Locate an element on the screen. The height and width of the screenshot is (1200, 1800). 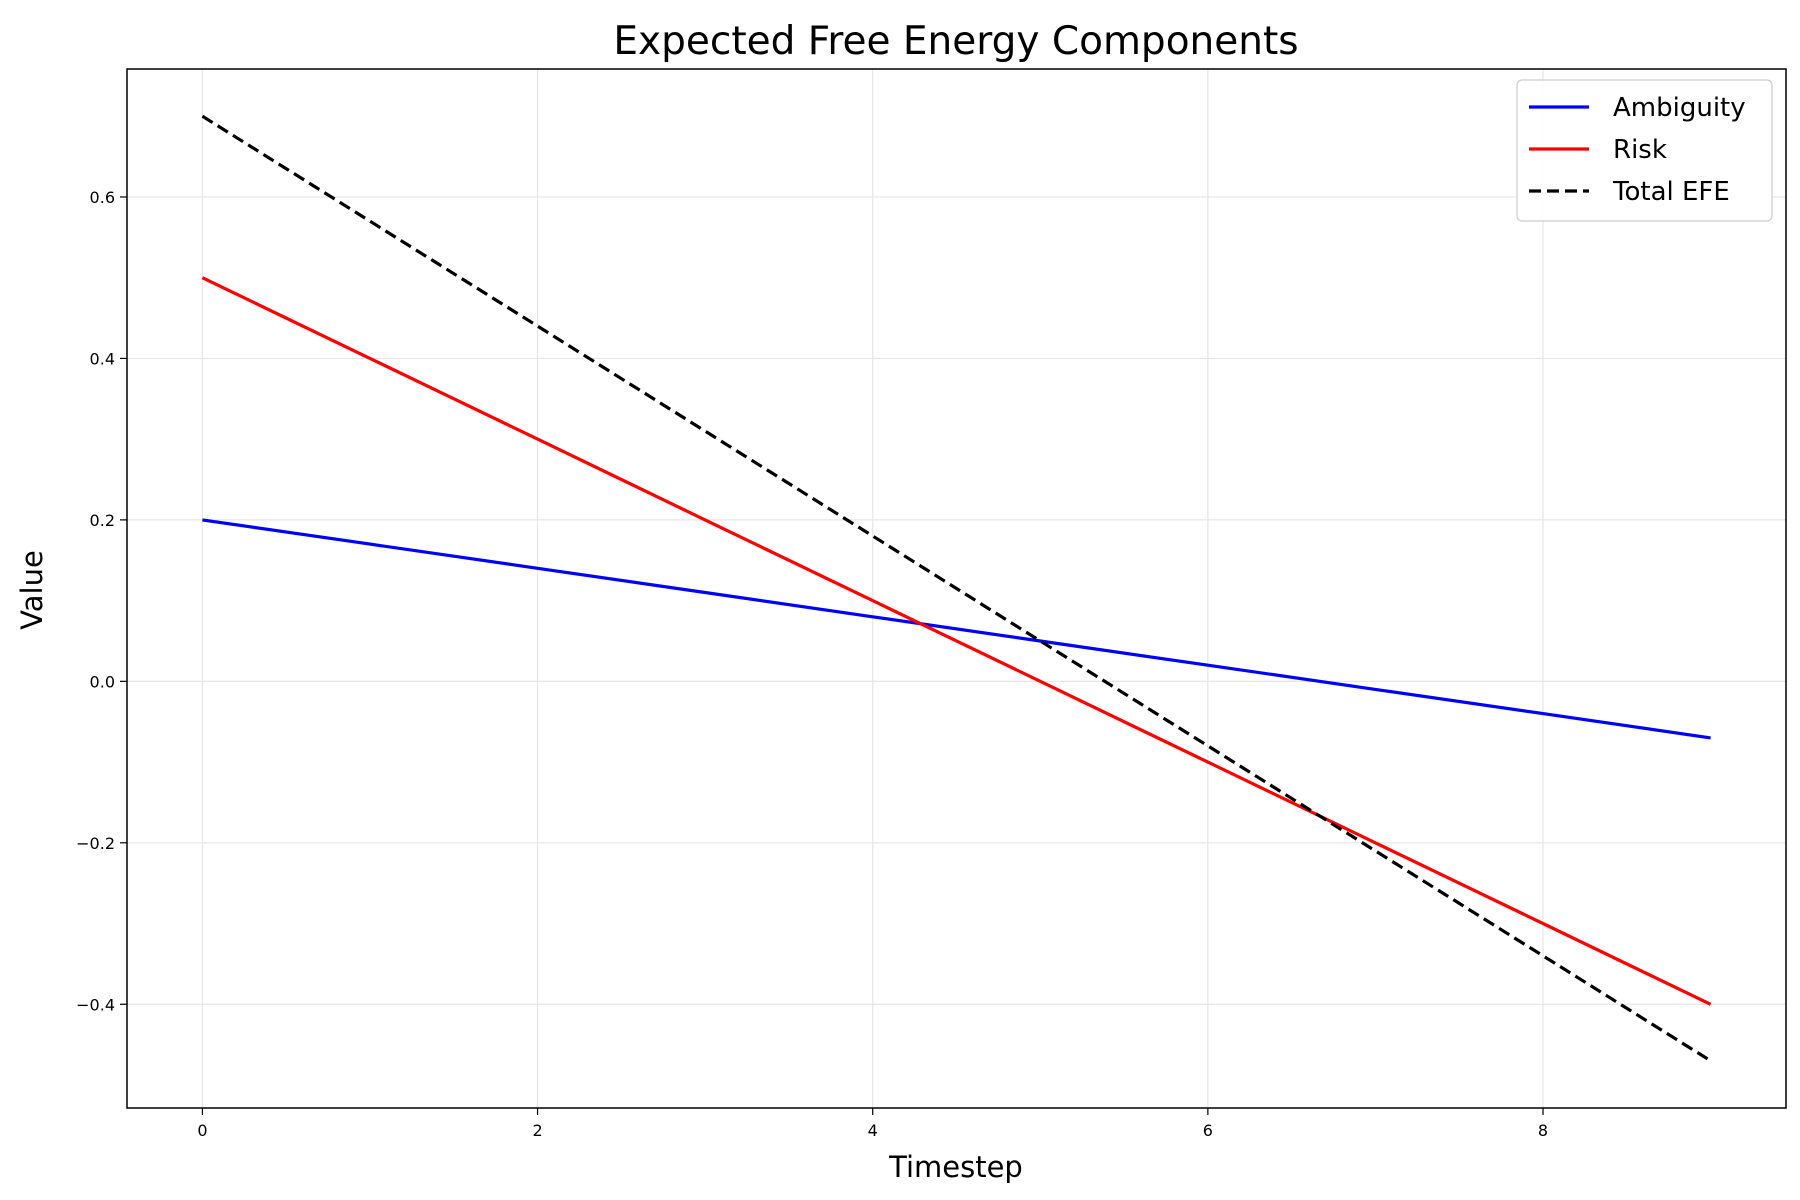
y-axis-title: Value is located at coordinates (32, 590).